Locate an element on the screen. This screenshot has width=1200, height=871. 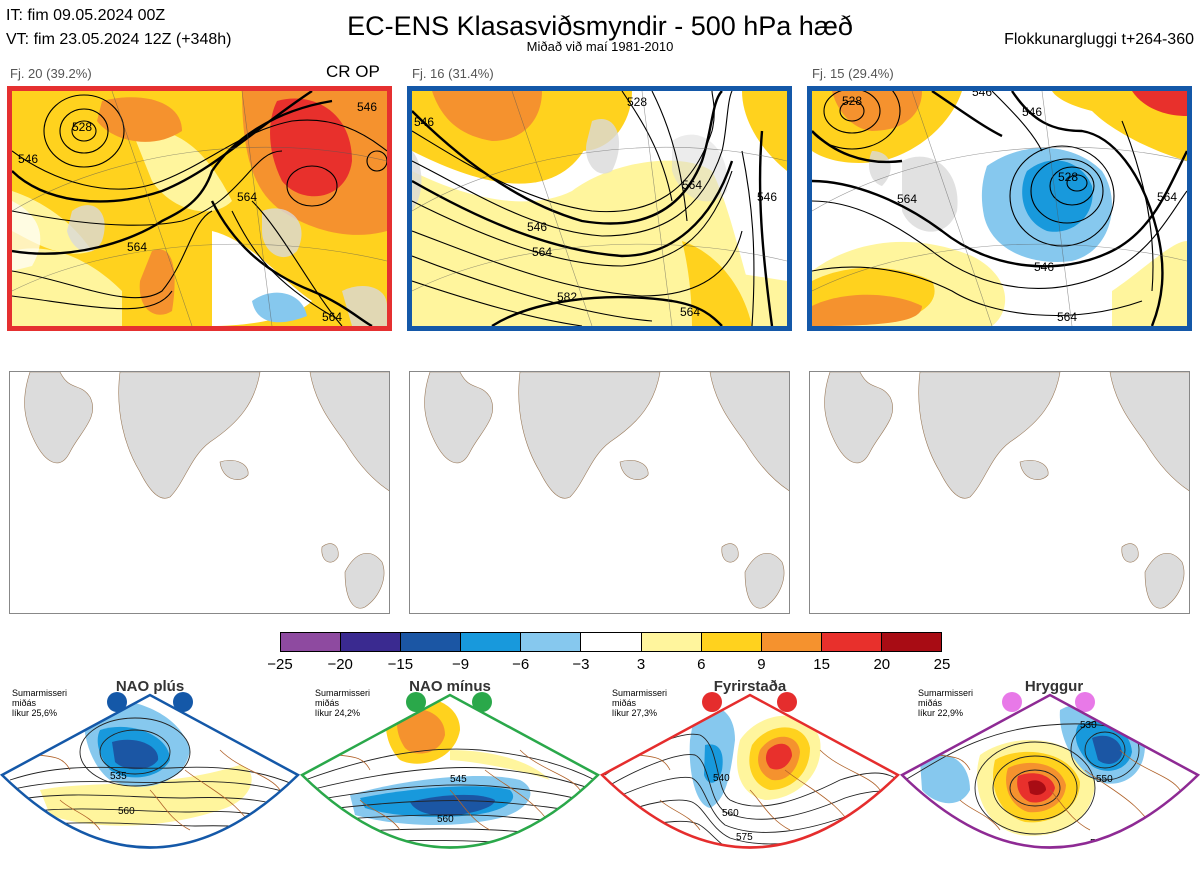
colorbar-tick-label: 25 is located at coordinates (942, 664).